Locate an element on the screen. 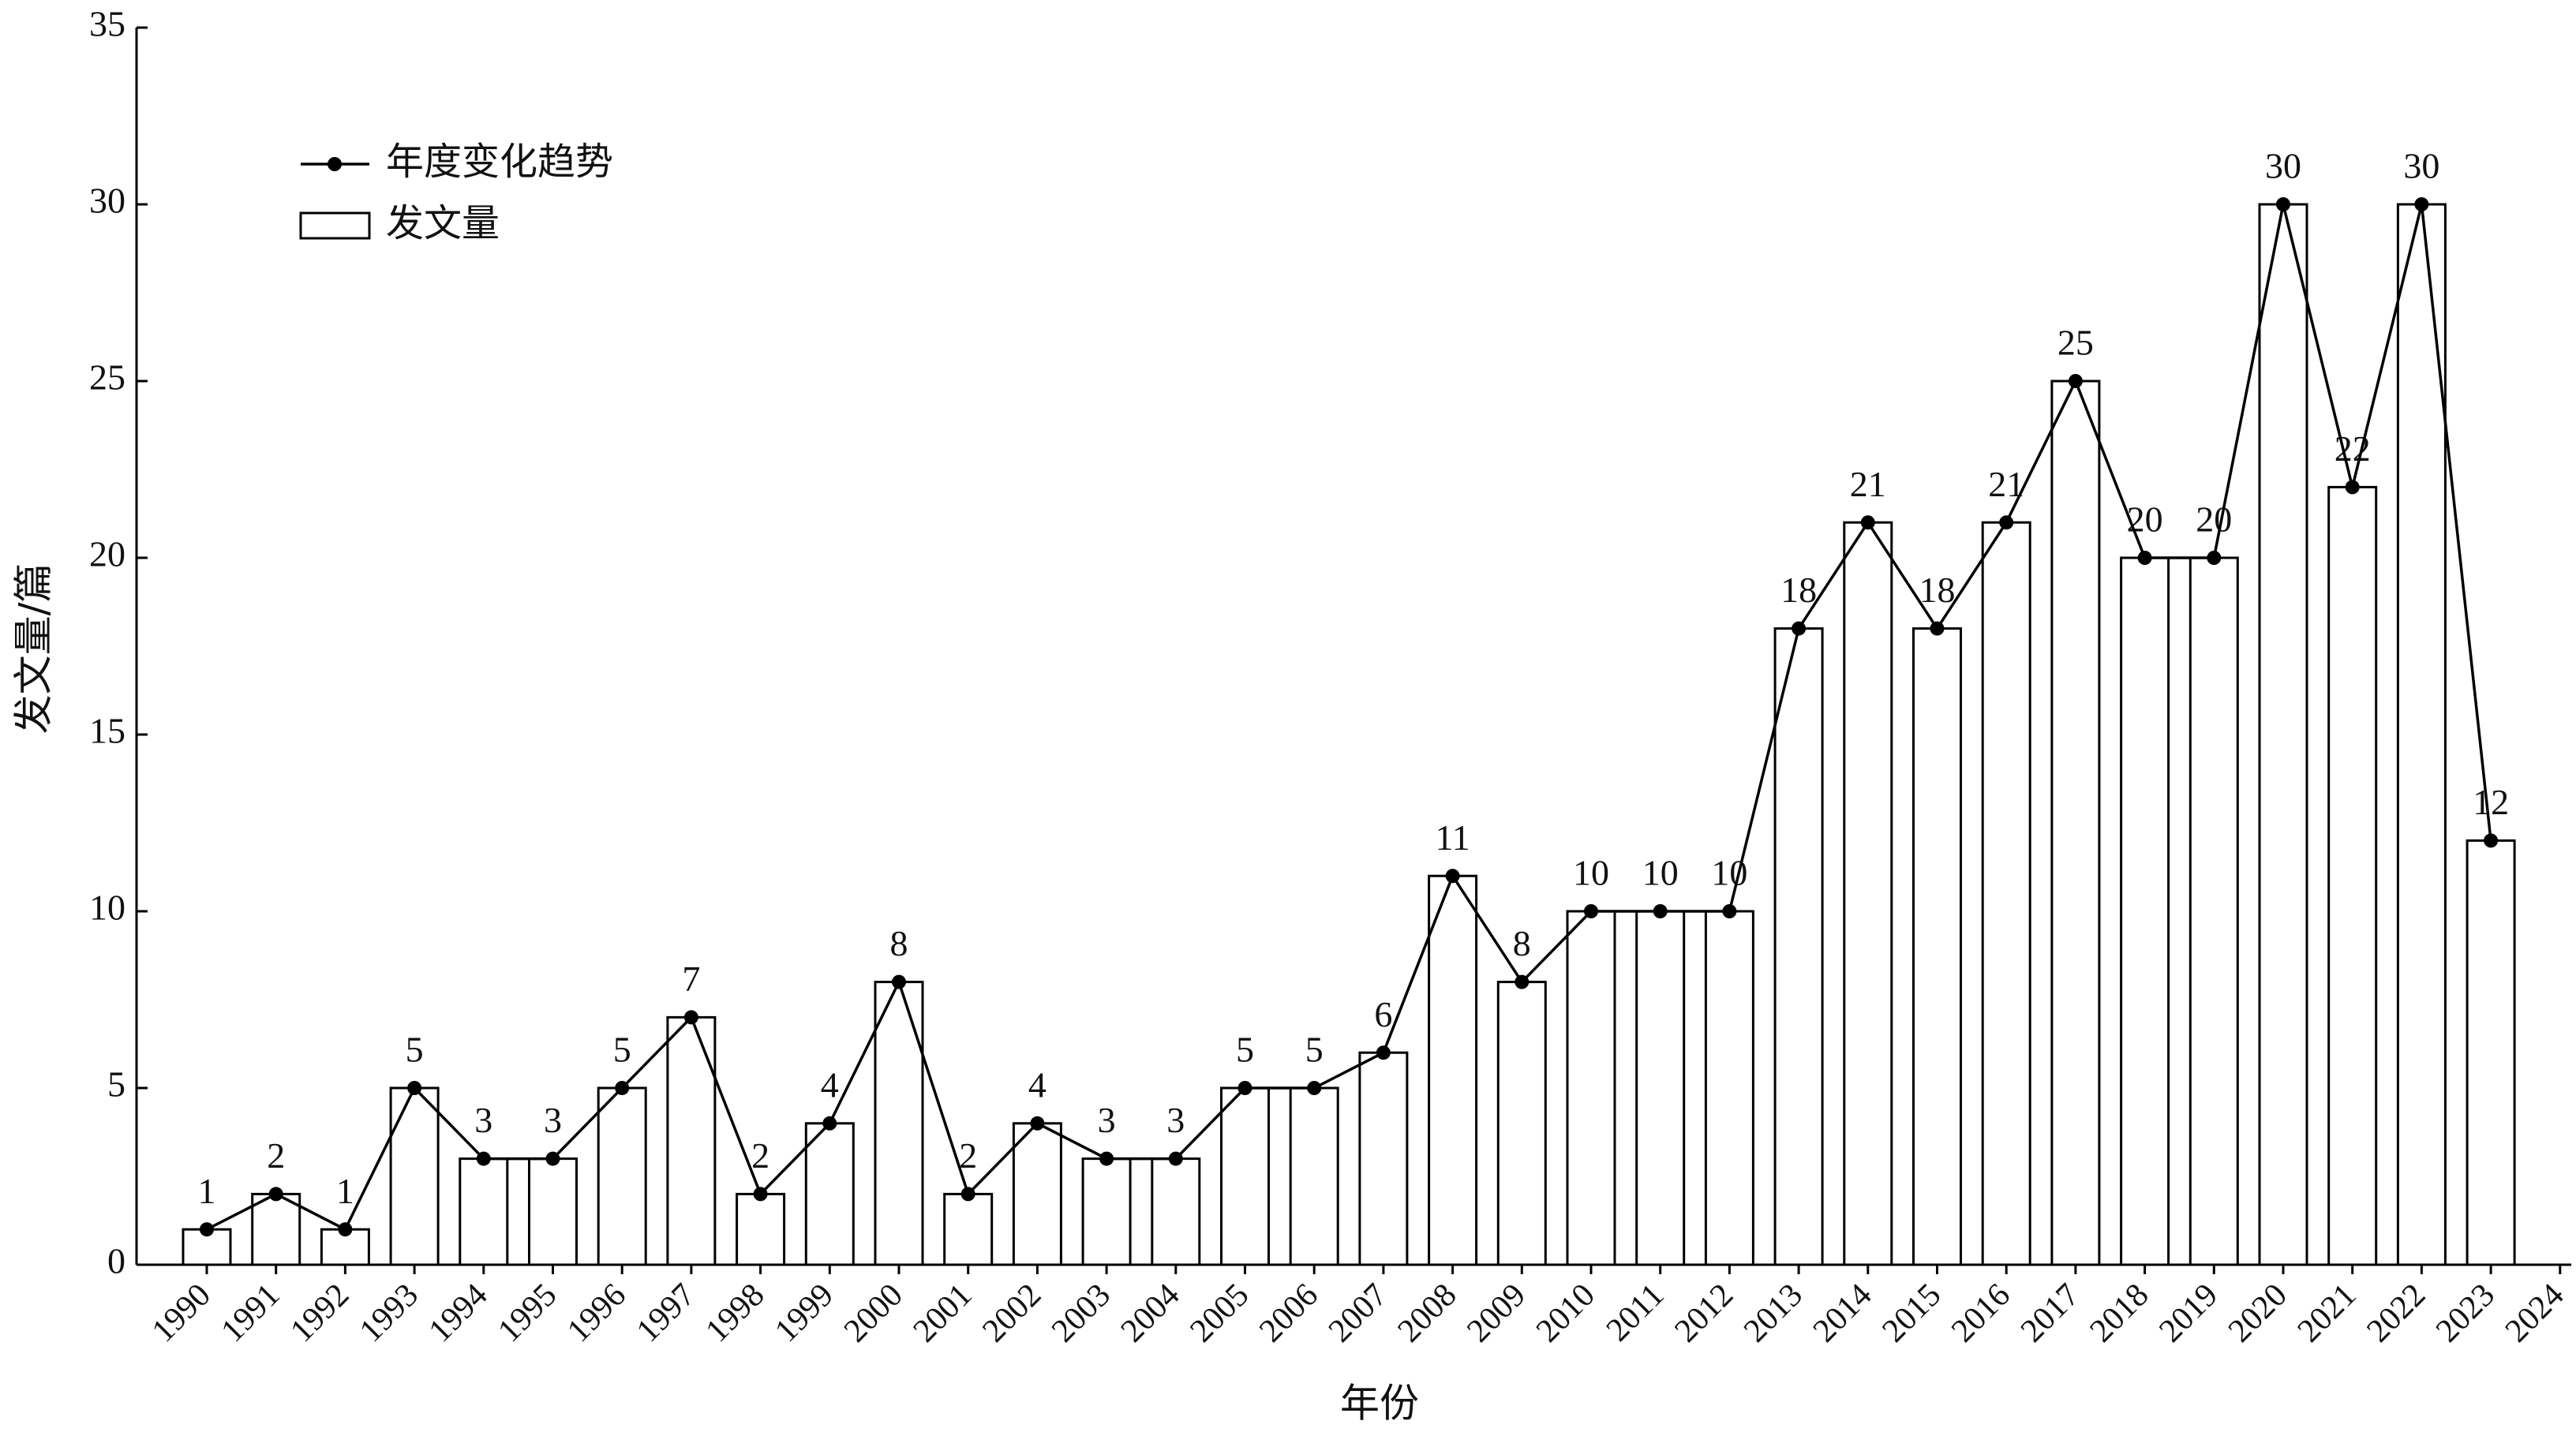 This screenshot has height=1432, width=2576. legend-swatch is located at coordinates (335, 225).